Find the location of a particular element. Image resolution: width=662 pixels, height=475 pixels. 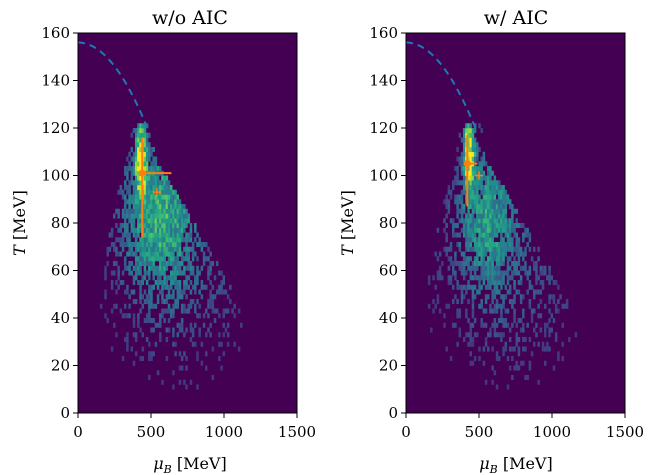

y-tick-label: 160 is located at coordinates (383, 33).